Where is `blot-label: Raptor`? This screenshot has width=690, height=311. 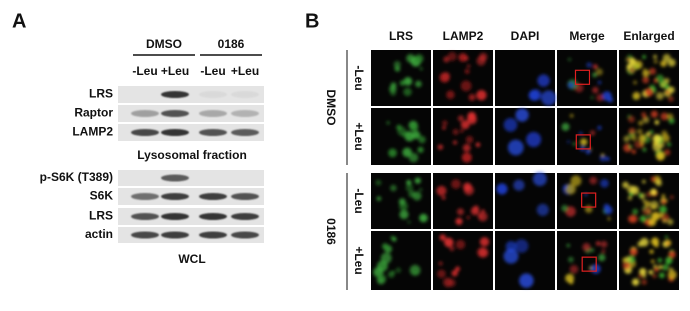
blot-label: Raptor is located at coordinates (93, 113).